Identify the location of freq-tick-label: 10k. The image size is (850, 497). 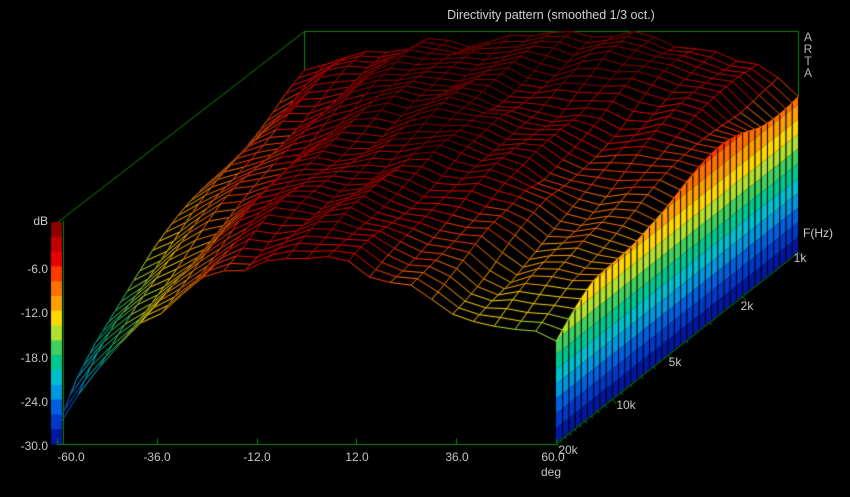
(626, 405).